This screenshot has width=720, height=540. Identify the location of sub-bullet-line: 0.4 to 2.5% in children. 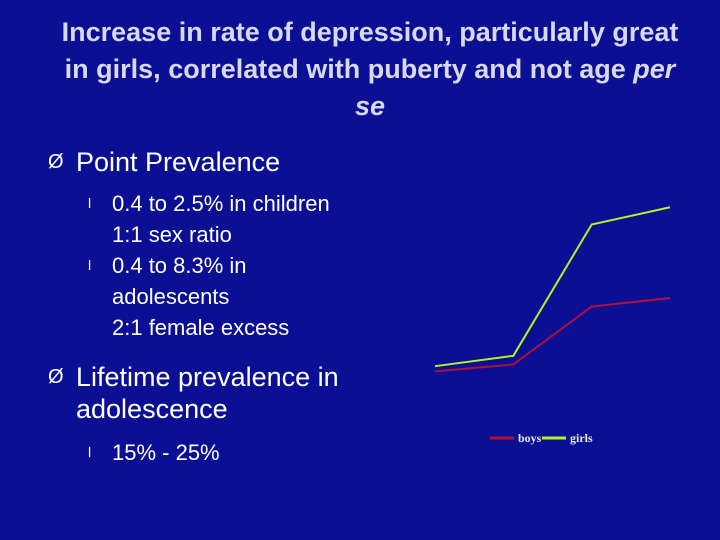
(221, 203).